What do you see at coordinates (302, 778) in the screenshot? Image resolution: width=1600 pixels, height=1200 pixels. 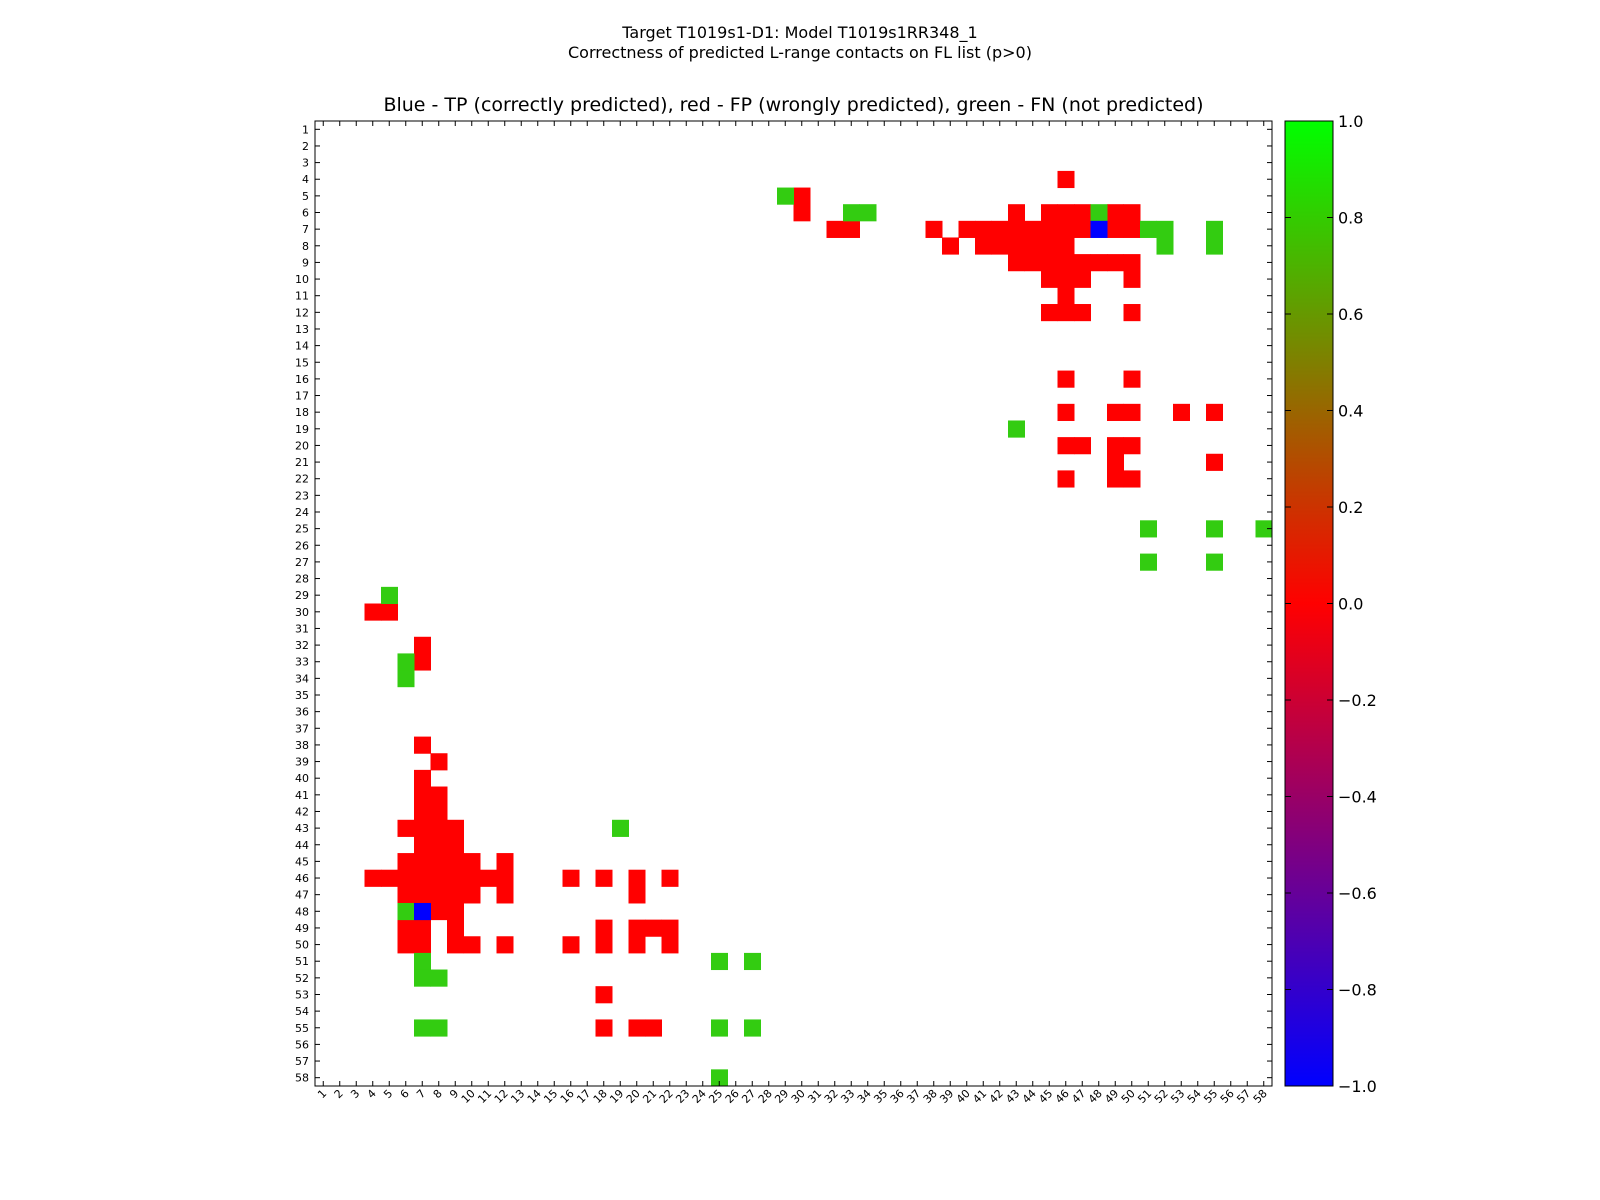 I see `y-tick-label: 40` at bounding box center [302, 778].